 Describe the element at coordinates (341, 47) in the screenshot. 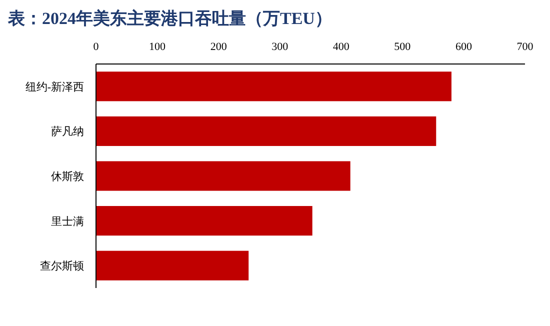

I see `x-tick-label: 400` at that location.